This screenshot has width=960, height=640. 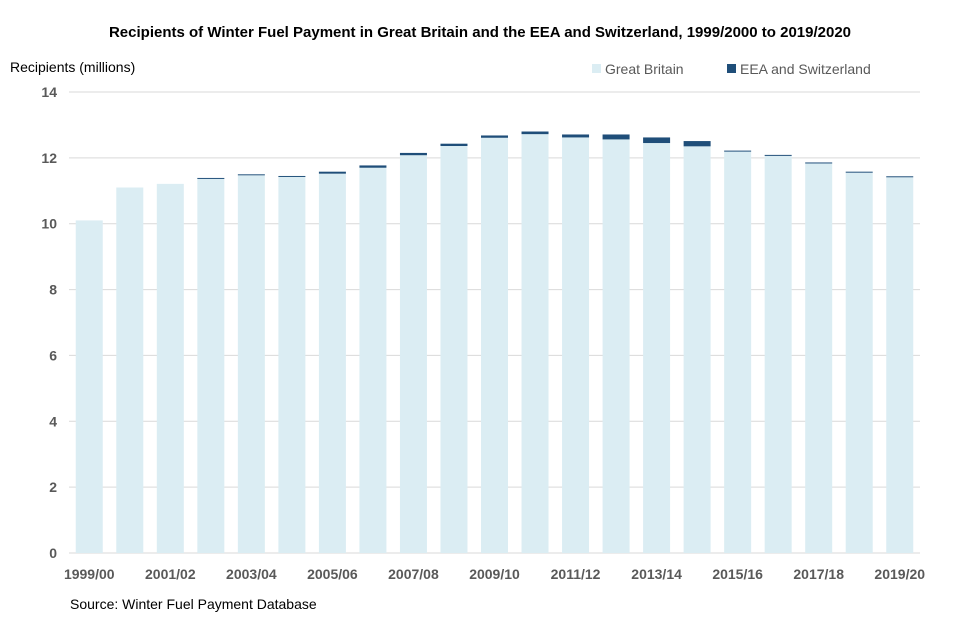 I want to click on source-note: Source: Winter Fuel Payment Database, so click(x=193, y=604).